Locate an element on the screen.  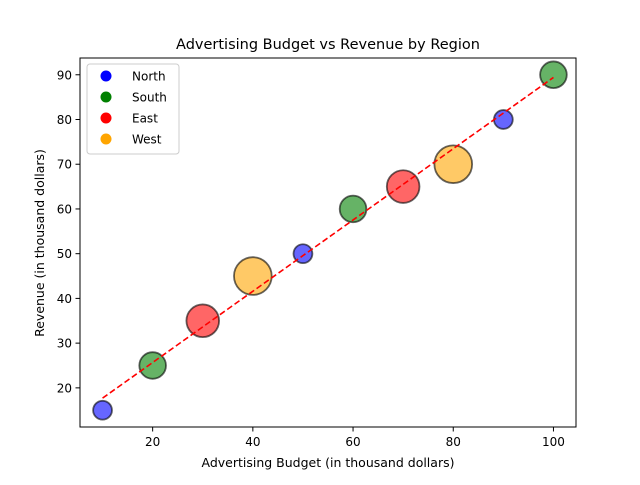
x-tick-label: 100 is located at coordinates (553, 442).